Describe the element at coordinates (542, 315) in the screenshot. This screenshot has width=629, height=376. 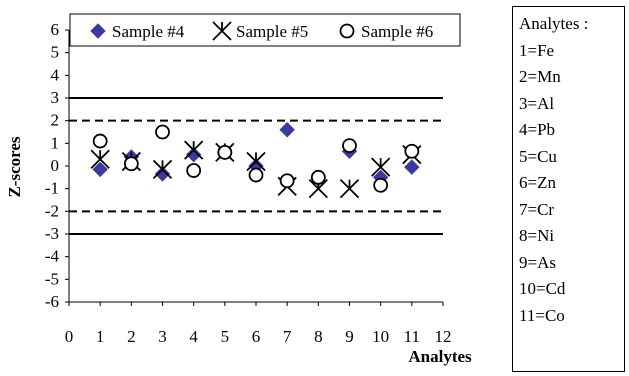
I see `analyte-item: 11=Co` at that location.